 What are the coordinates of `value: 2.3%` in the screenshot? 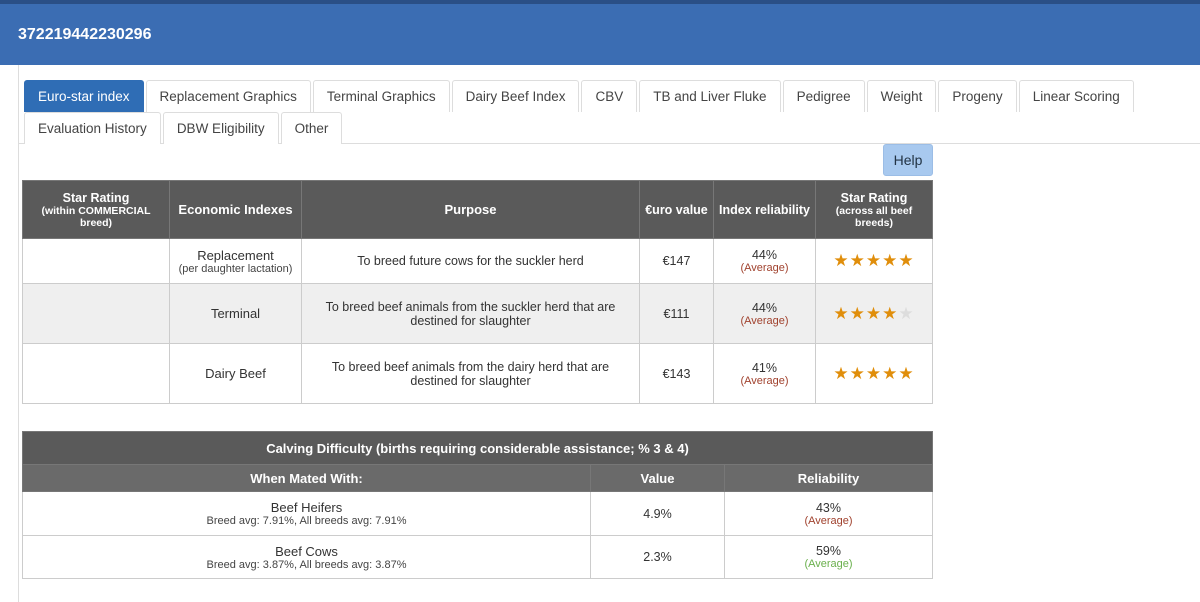 It's located at (657, 557).